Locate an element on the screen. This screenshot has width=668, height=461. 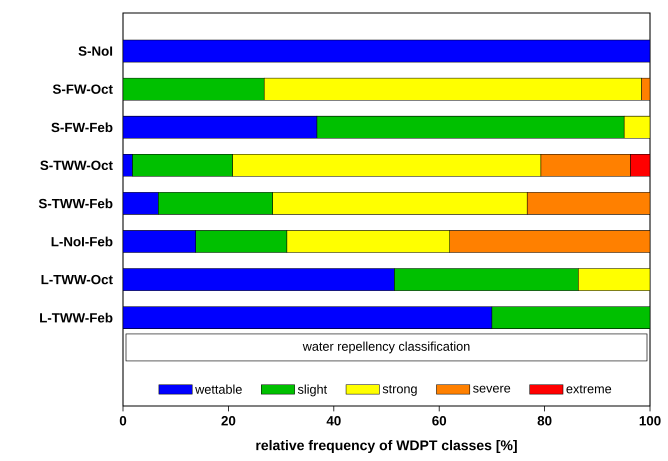
x-tick-label: 20 is located at coordinates (228, 421).